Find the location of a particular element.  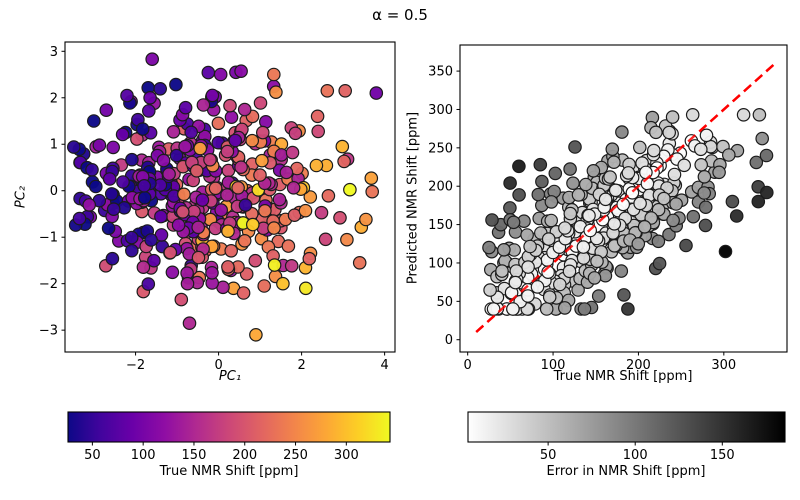

x-tick-label: 300 is located at coordinates (723, 365).